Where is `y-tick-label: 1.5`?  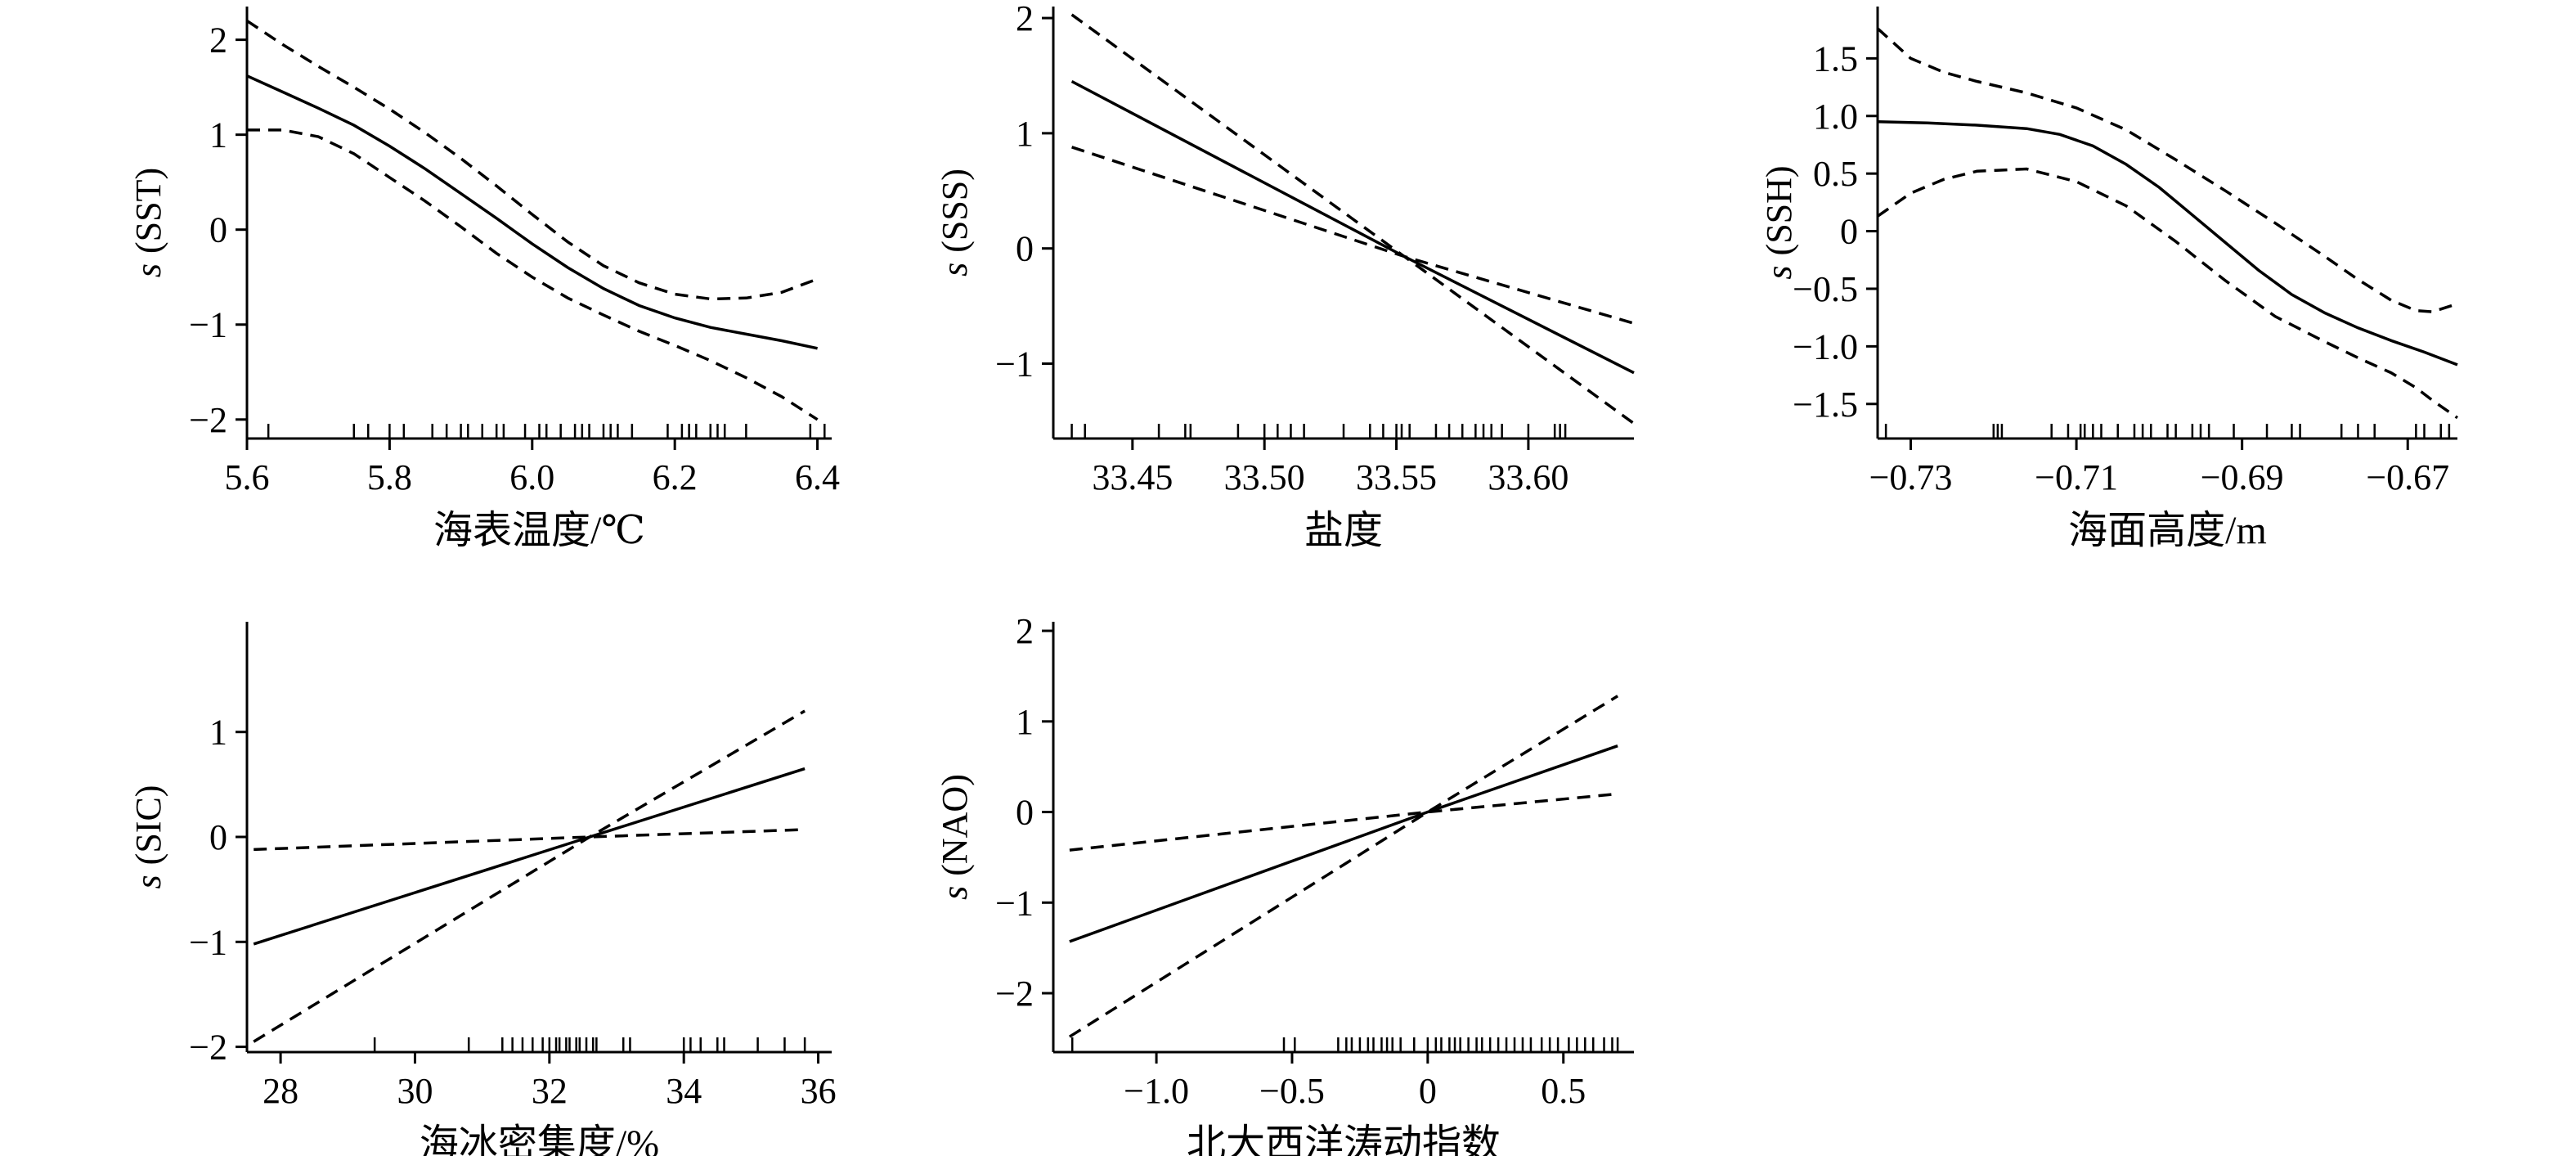 y-tick-label: 1.5 is located at coordinates (1835, 58).